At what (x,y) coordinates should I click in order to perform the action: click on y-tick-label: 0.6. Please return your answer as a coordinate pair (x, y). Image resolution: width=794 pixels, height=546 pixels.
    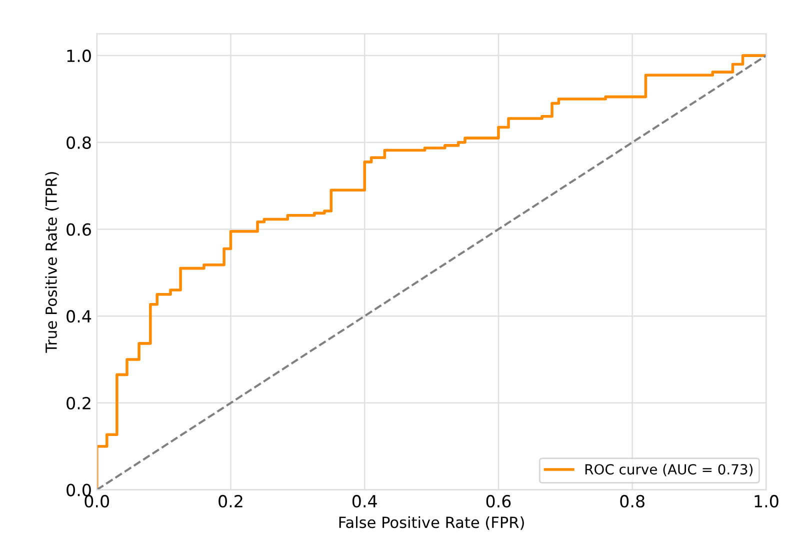
    Looking at the image, I should click on (78, 229).